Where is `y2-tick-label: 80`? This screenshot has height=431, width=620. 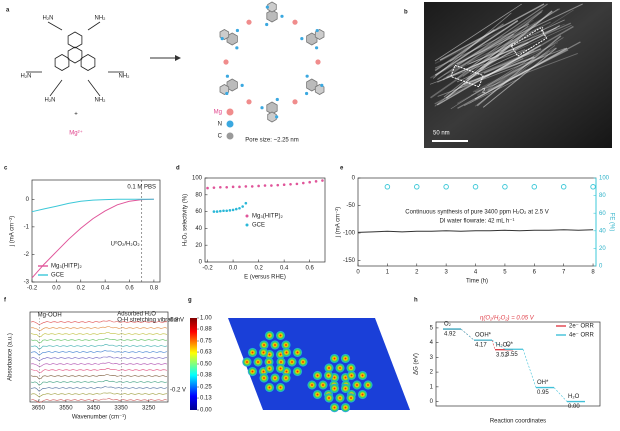 y2-tick-label: 80 is located at coordinates (602, 196).